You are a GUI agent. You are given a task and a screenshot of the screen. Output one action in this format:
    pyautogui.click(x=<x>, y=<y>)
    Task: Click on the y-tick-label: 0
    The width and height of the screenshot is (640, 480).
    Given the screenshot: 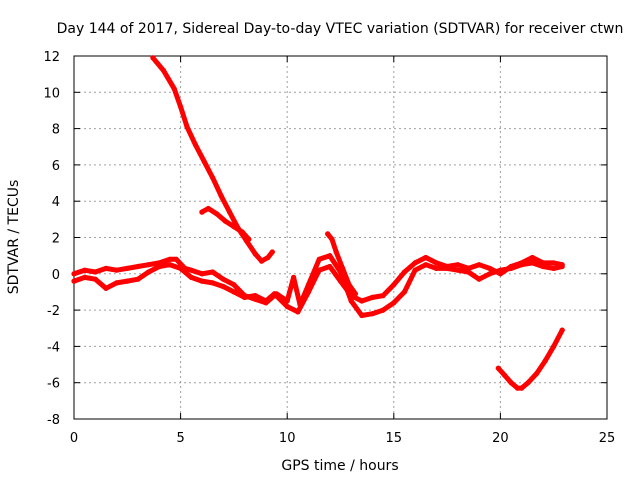 What is the action you would take?
    pyautogui.click(x=56, y=275)
    